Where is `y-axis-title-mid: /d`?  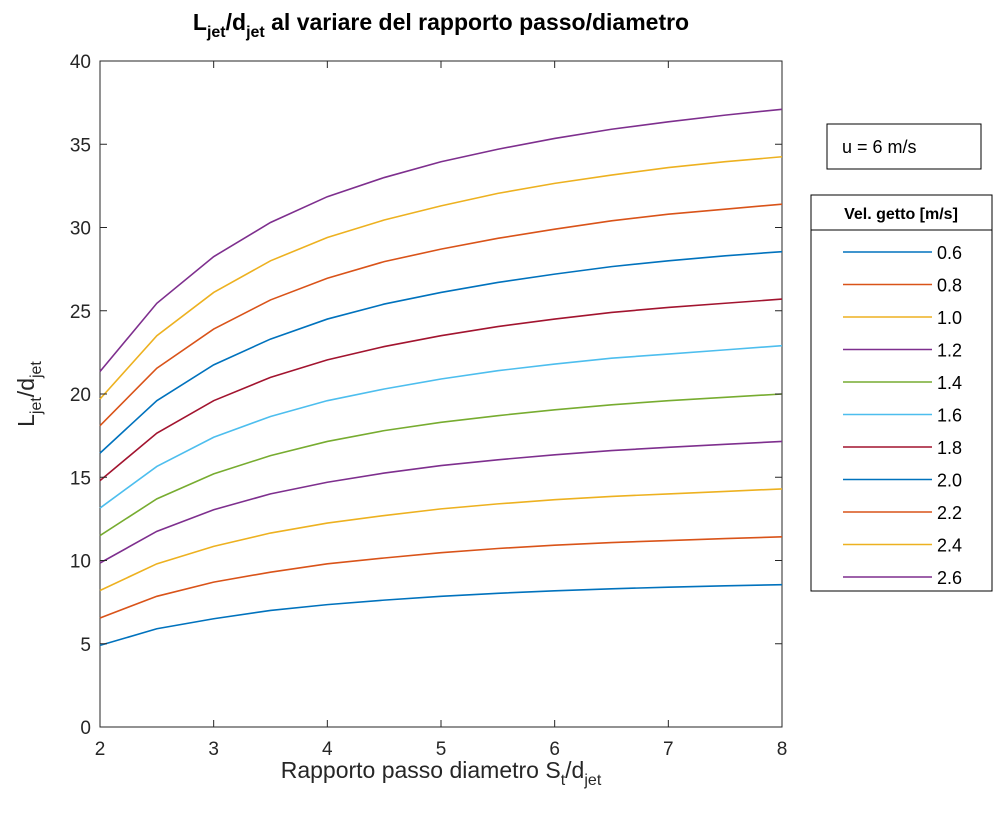
y-axis-title-mid: /d is located at coordinates (26, 387).